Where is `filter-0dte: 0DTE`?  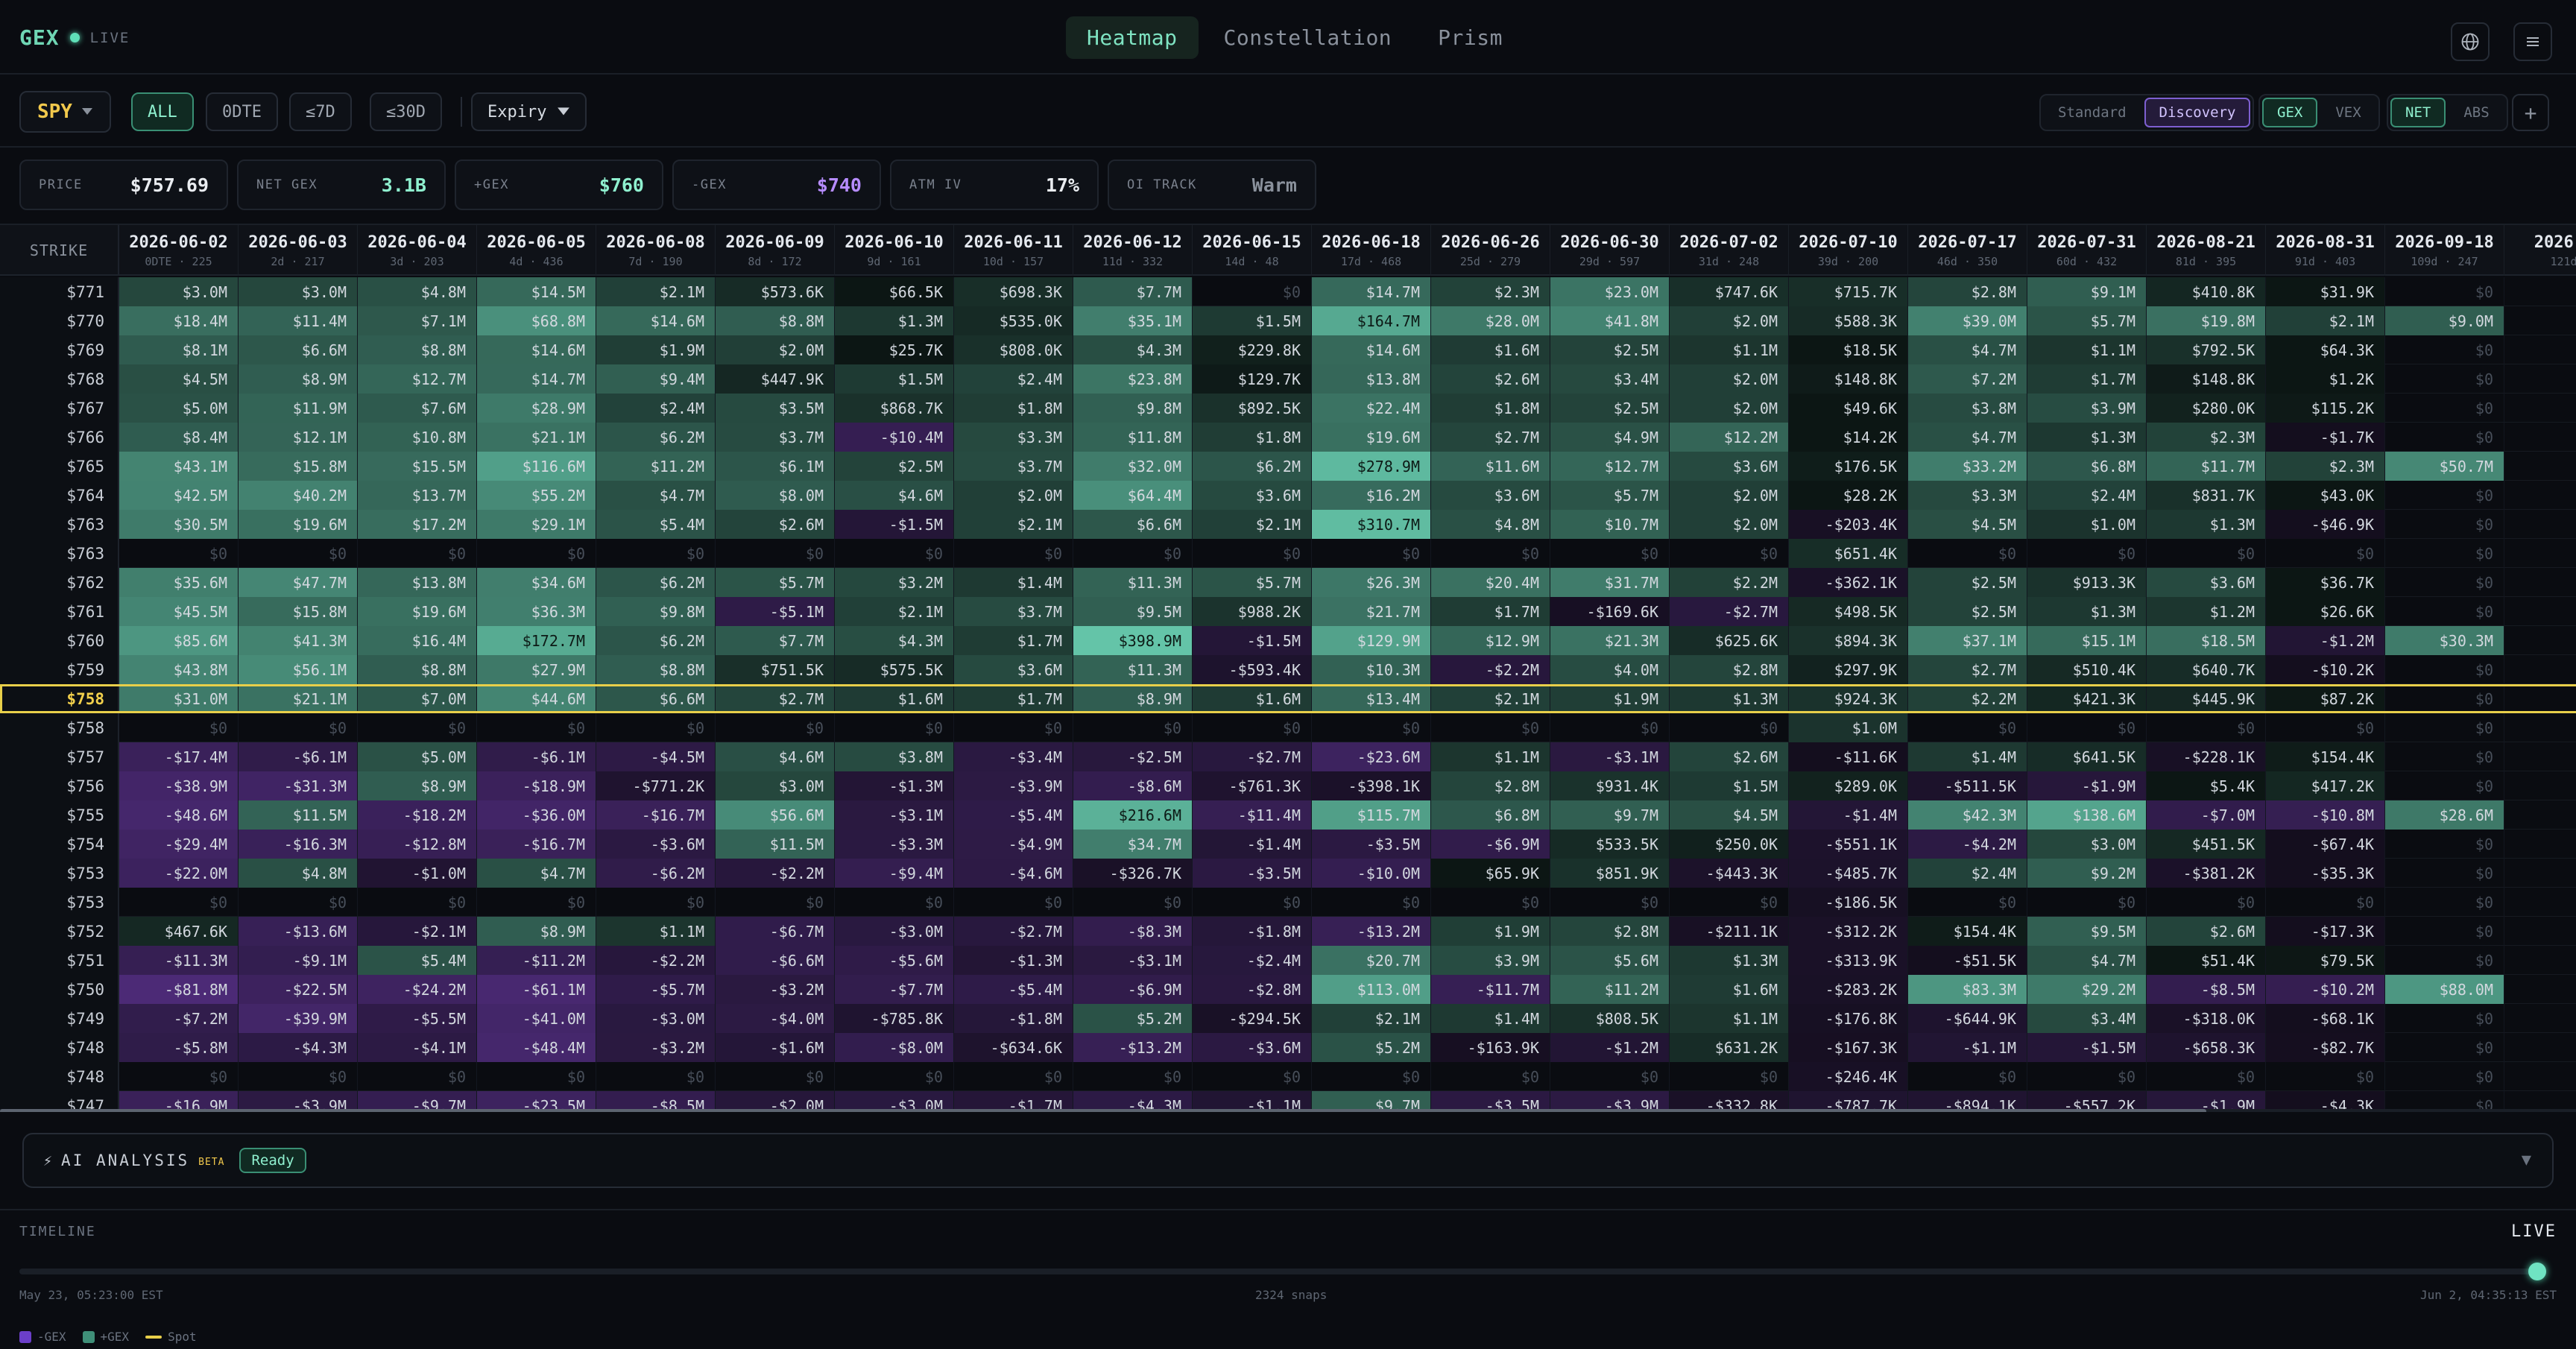 filter-0dte: 0DTE is located at coordinates (242, 111).